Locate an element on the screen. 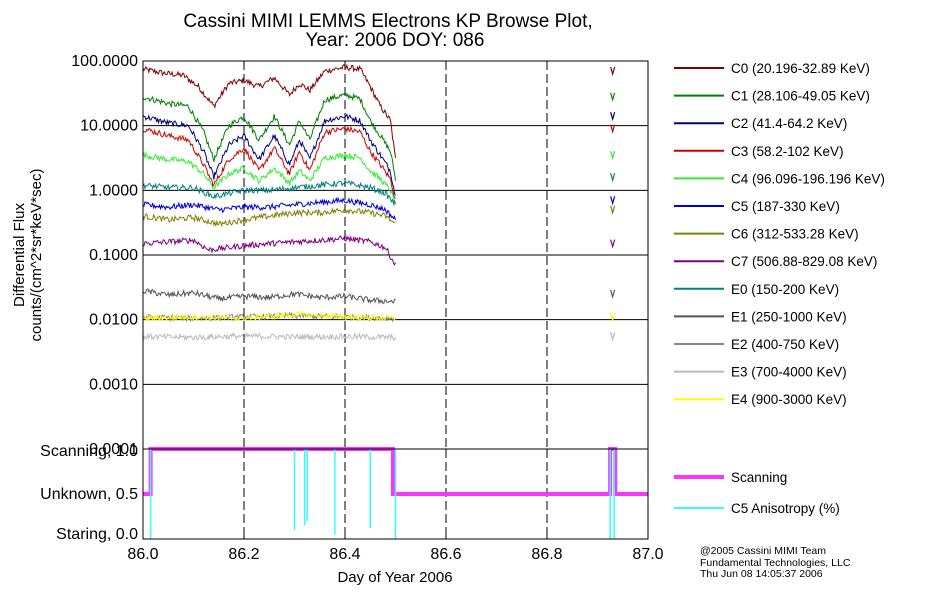 This screenshot has width=950, height=600. top-y-tick-label-1: 10.0000 is located at coordinates (109, 126).